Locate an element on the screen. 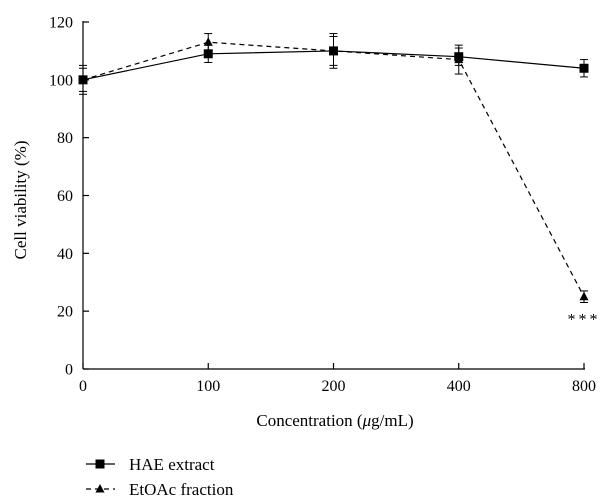  legend-item: HAE extract is located at coordinates (150, 464).